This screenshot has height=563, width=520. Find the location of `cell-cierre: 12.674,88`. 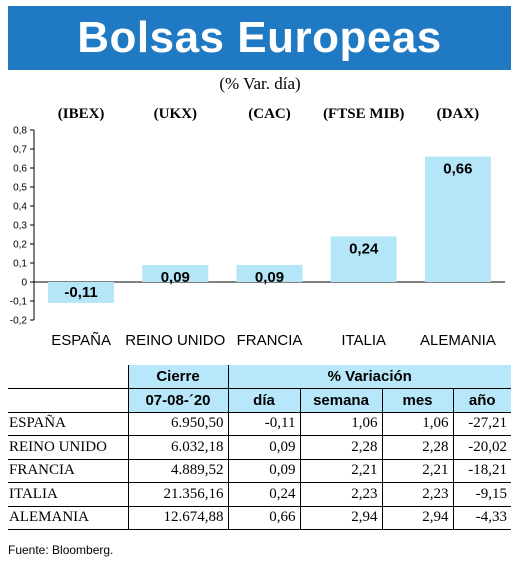

cell-cierre: 12.674,88 is located at coordinates (178, 518).